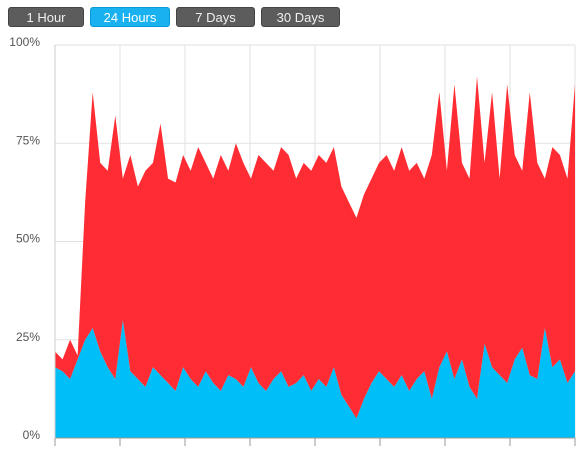 The image size is (580, 452). Describe the element at coordinates (46, 17) in the screenshot. I see `range-button: 1 Hour` at that location.